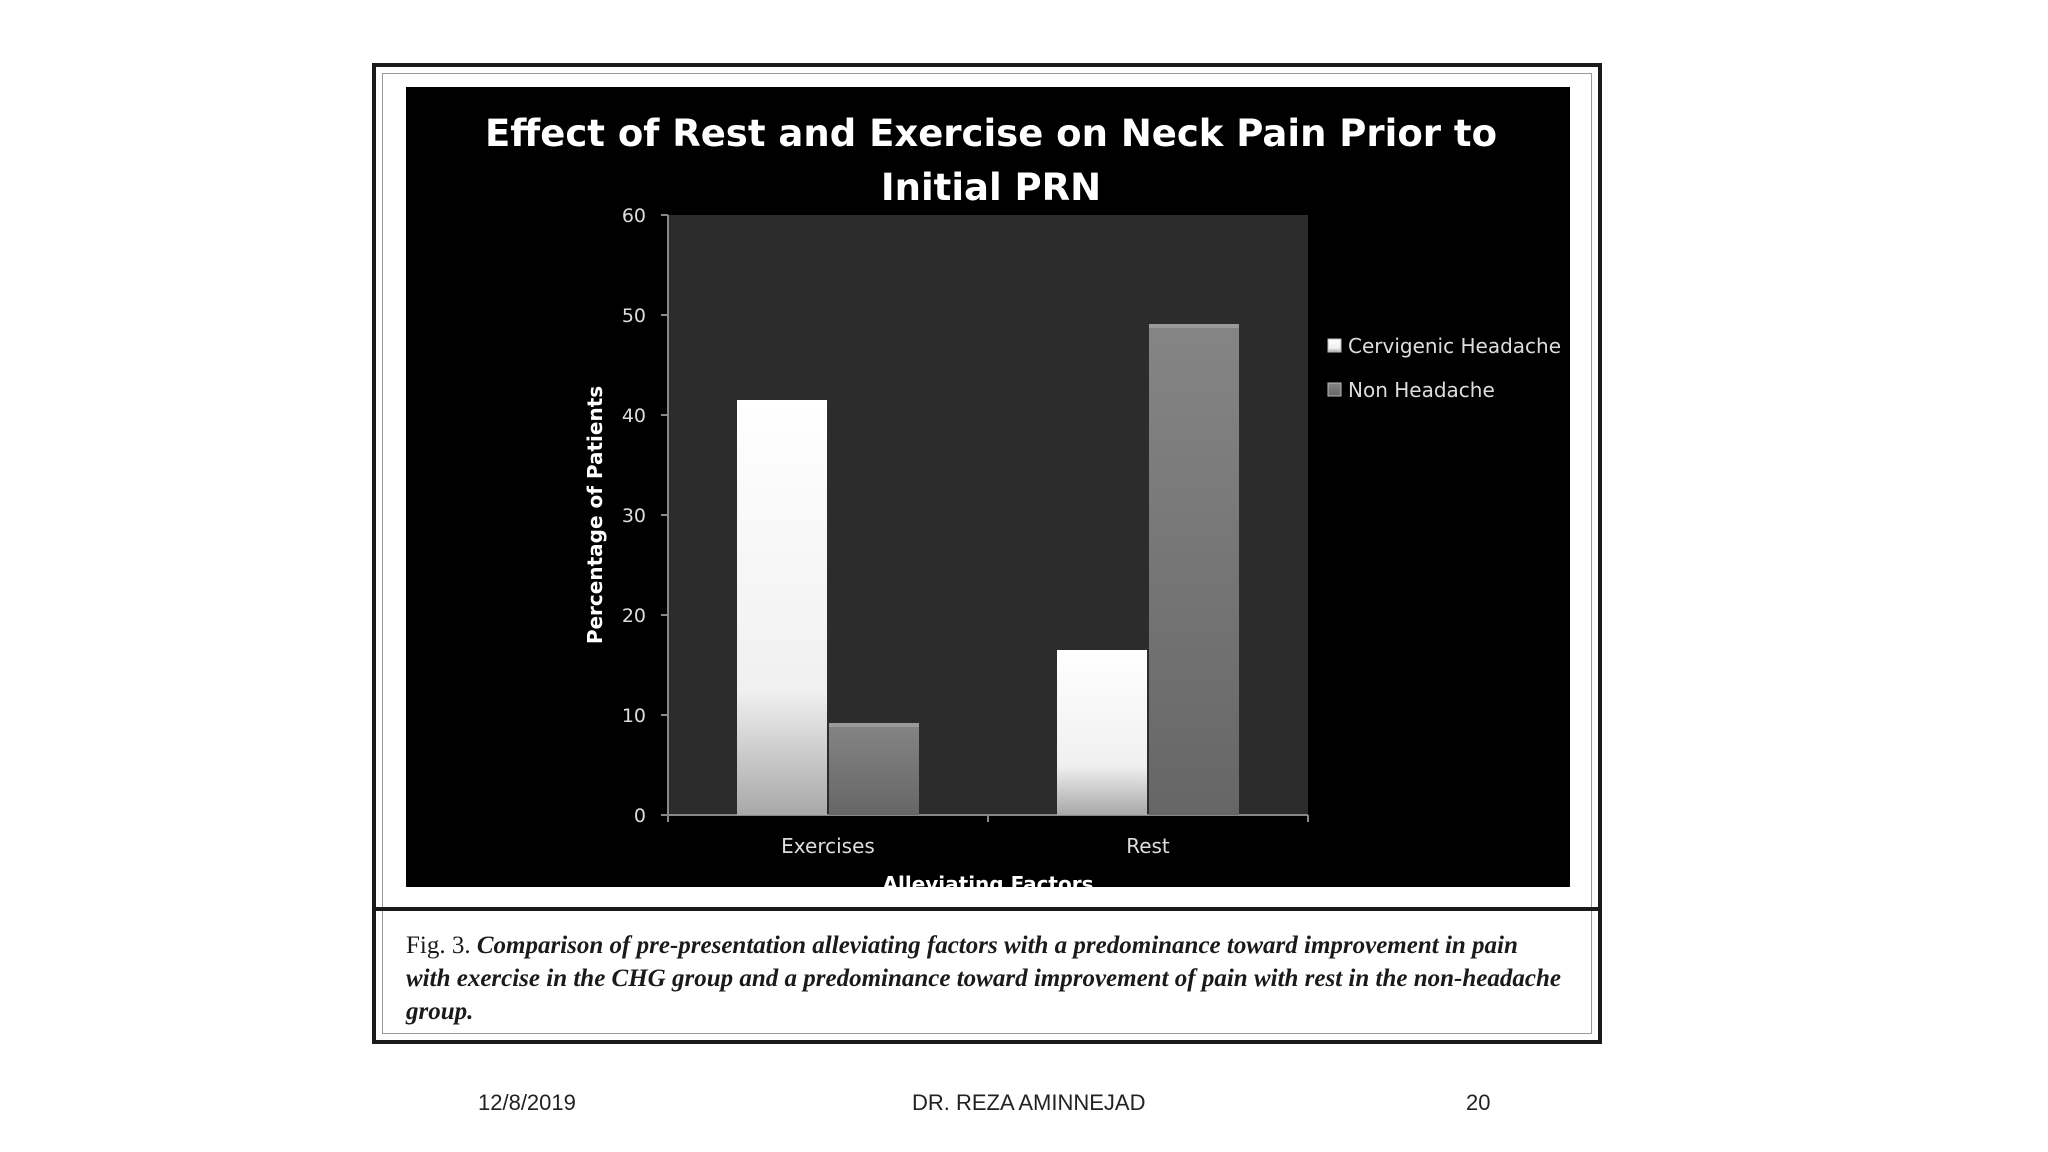 This screenshot has width=2048, height=1152. Describe the element at coordinates (640, 816) in the screenshot. I see `y-tick-label: 0` at that location.